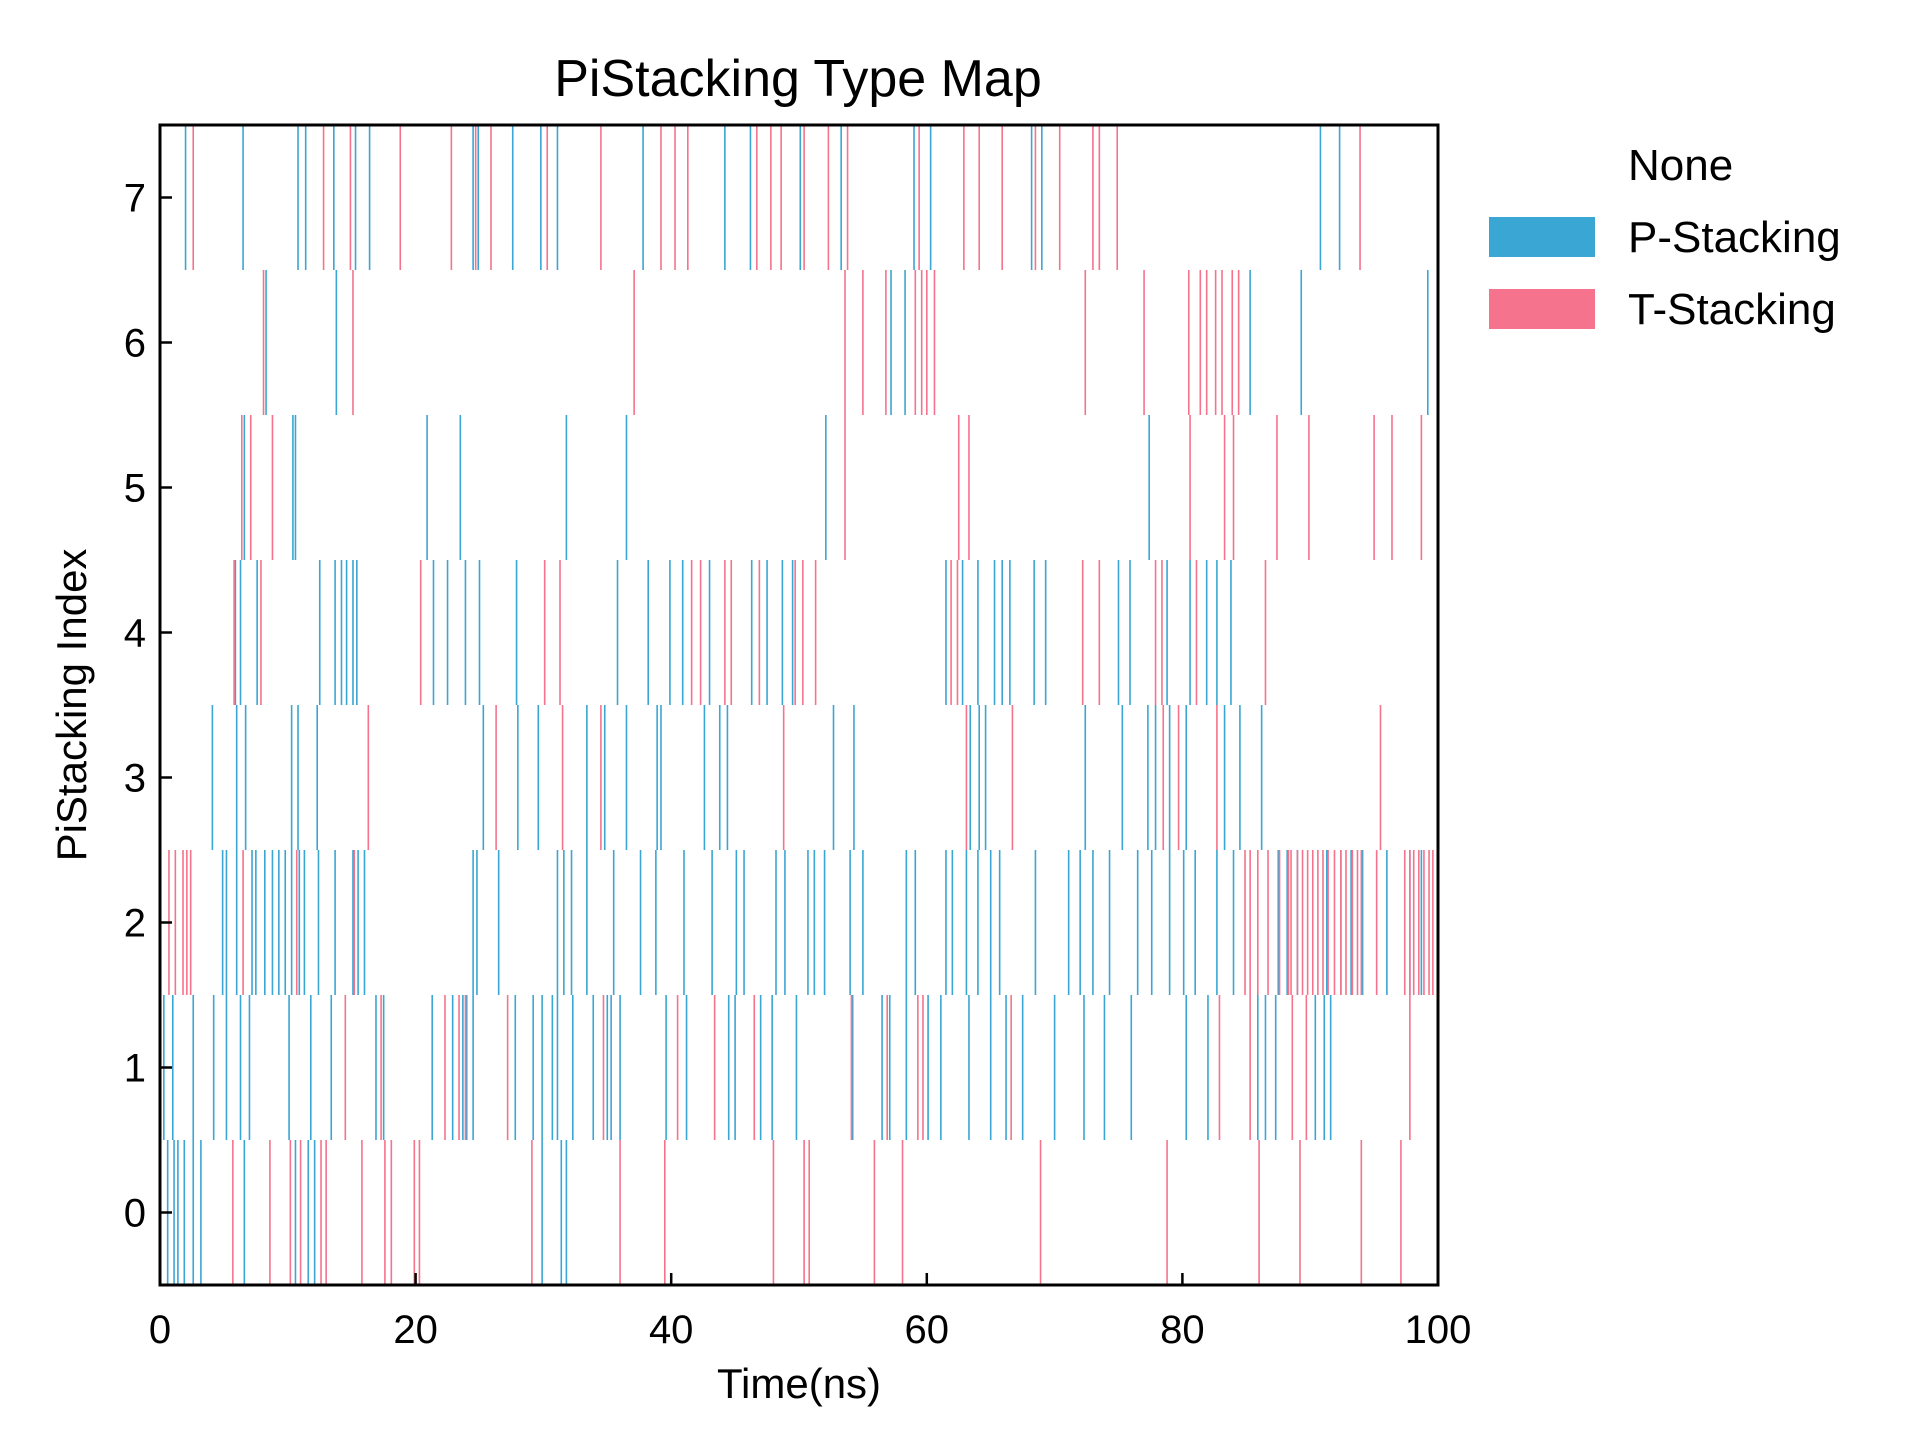 The width and height of the screenshot is (1920, 1440). I want to click on legend: None P-Stacking T-Stacking, so click(1665, 237).